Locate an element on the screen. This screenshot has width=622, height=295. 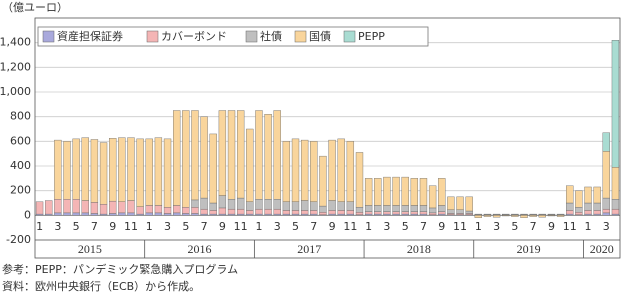
year-label: 2016 is located at coordinates (200, 249).